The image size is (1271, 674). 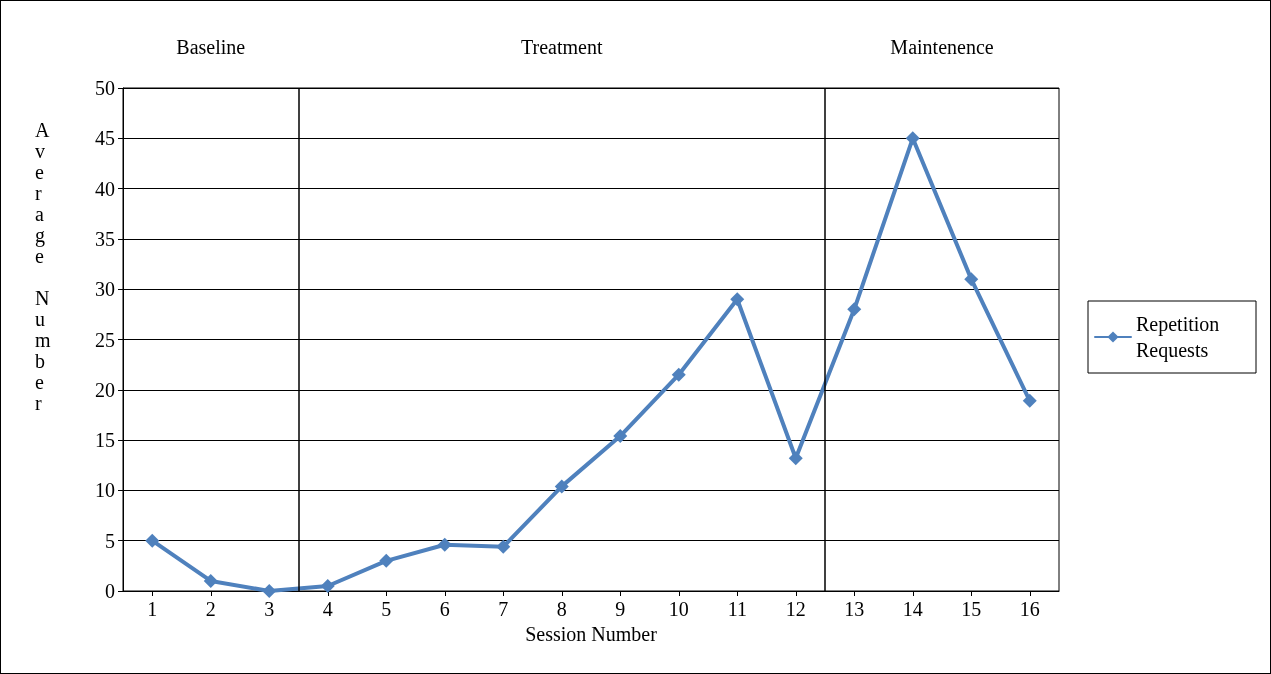 What do you see at coordinates (1180, 337) in the screenshot?
I see `legend-label: Repetition Requests` at bounding box center [1180, 337].